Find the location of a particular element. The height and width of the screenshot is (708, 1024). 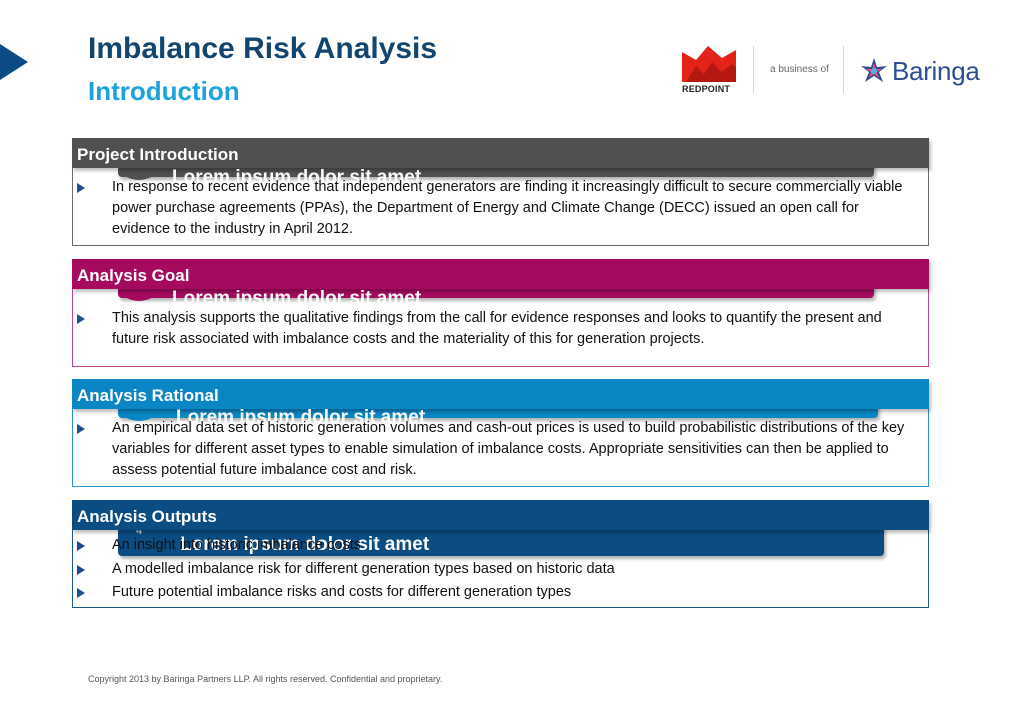

redpoint-wordmark: REDPOINT is located at coordinates (706, 89).